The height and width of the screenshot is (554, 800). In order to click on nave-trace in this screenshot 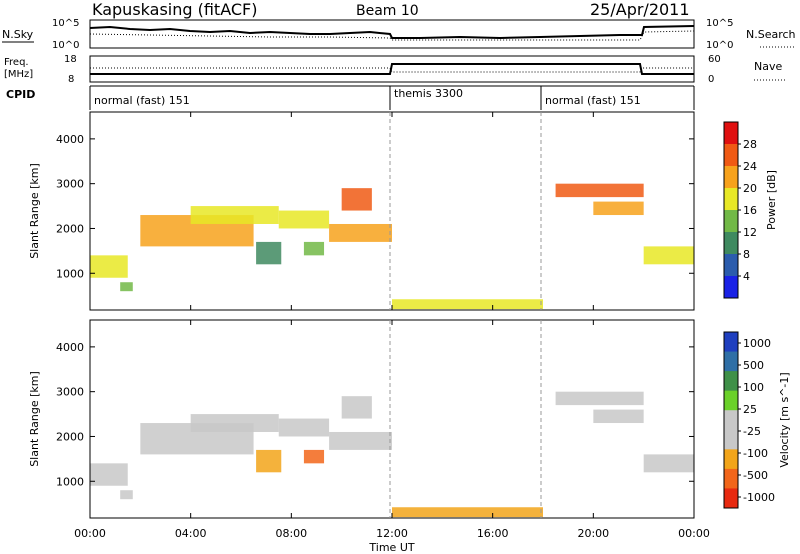, I will do `click(392, 70)`.